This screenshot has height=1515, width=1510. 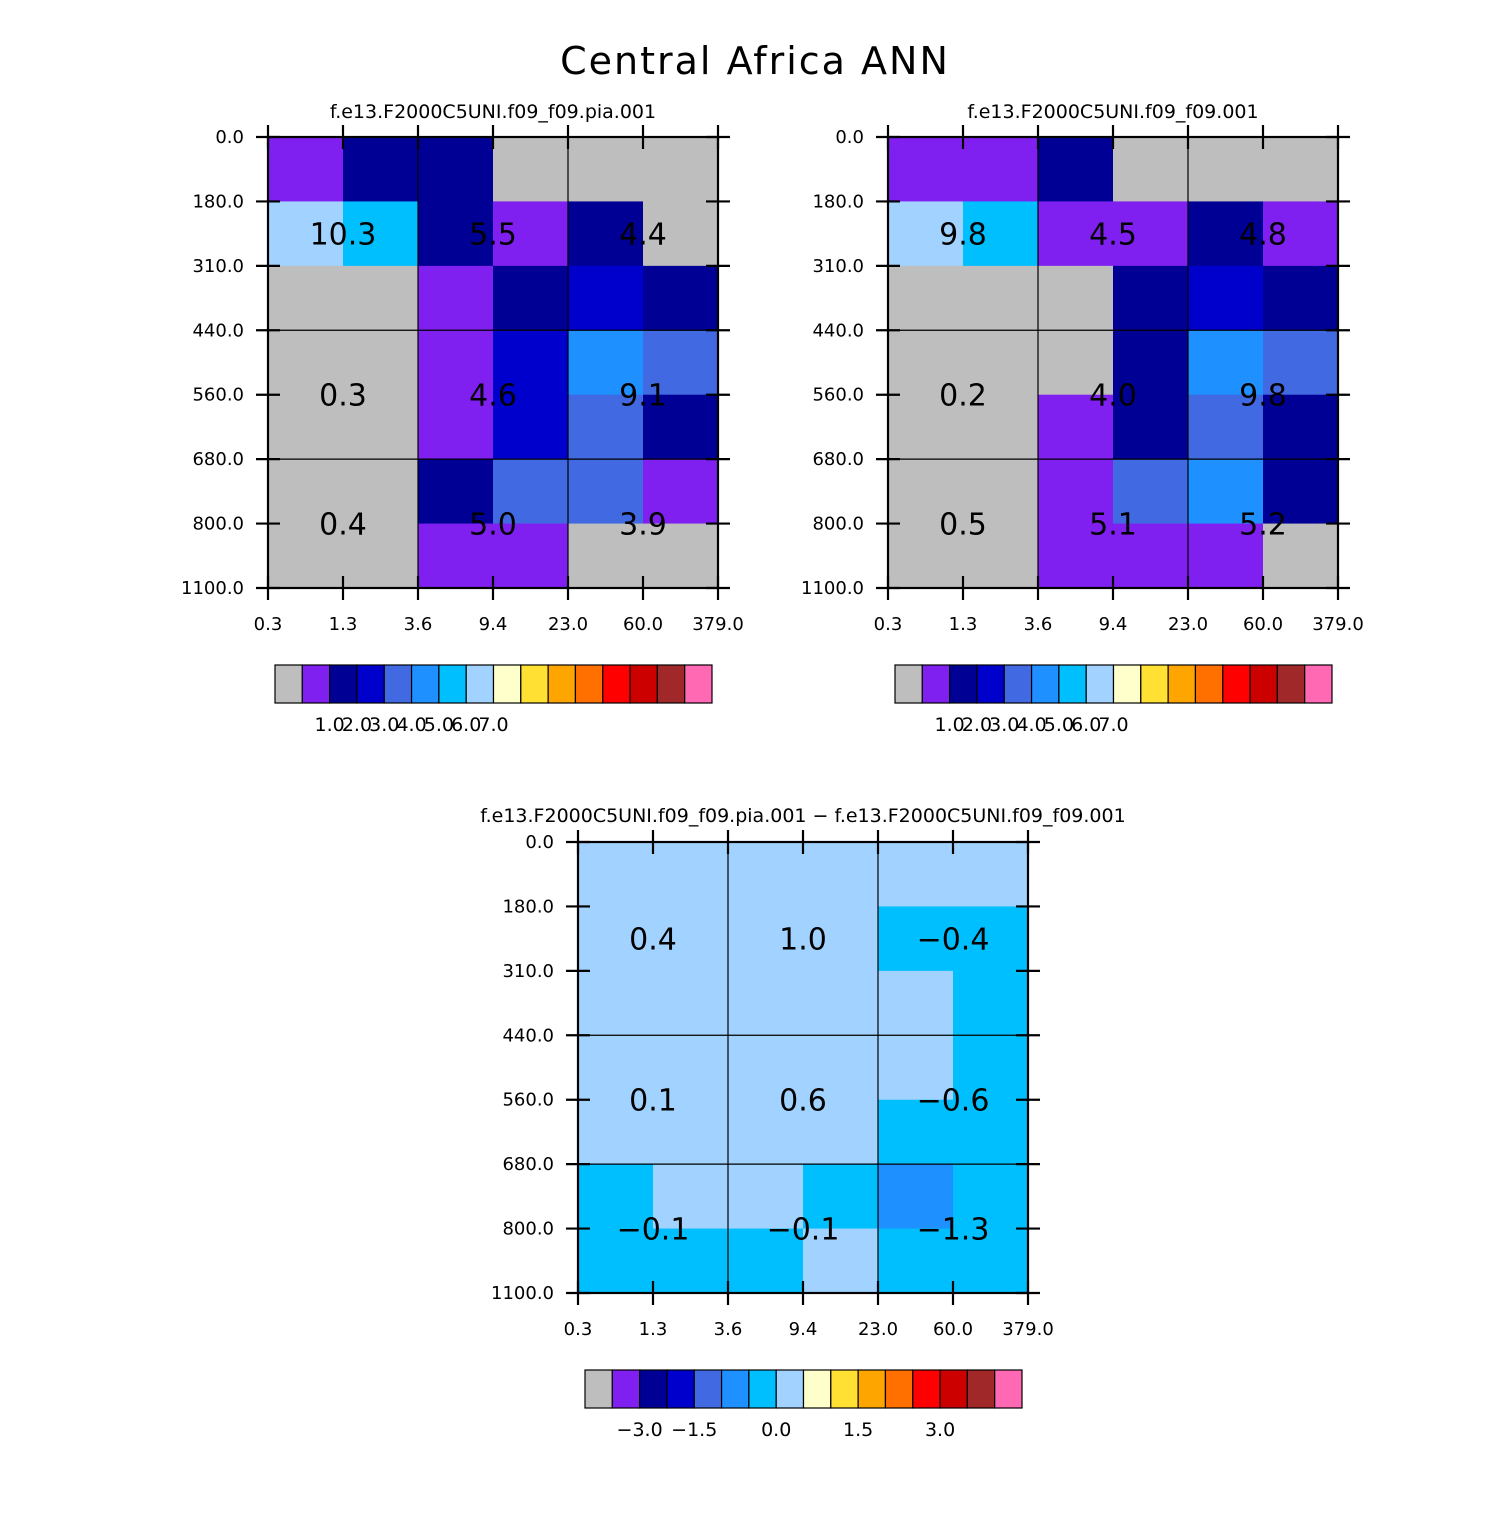 I want to click on region-total-label: 5.1, so click(x=1113, y=525).